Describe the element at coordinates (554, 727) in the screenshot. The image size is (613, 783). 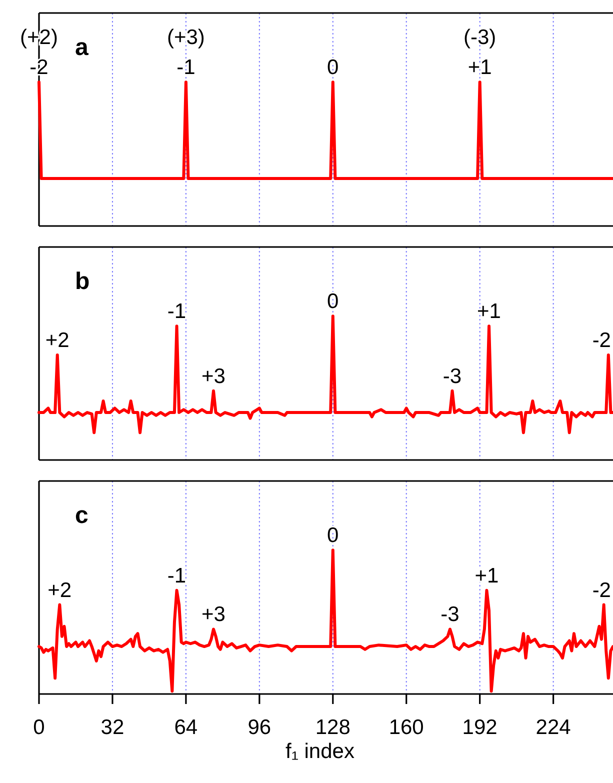
I see `x-tick-label: 224` at that location.